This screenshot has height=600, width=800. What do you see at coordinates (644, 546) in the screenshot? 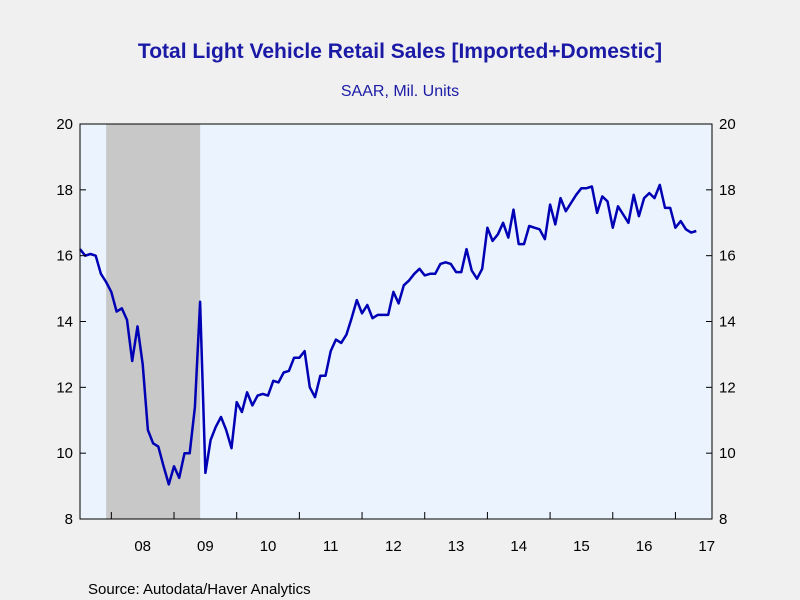
I see `x-tick-label: 16` at bounding box center [644, 546].